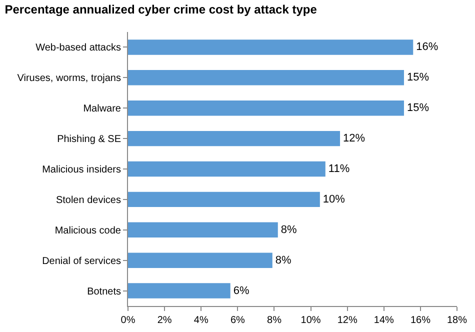  Describe the element at coordinates (457, 320) in the screenshot. I see `x-tick-label: 18%` at that location.